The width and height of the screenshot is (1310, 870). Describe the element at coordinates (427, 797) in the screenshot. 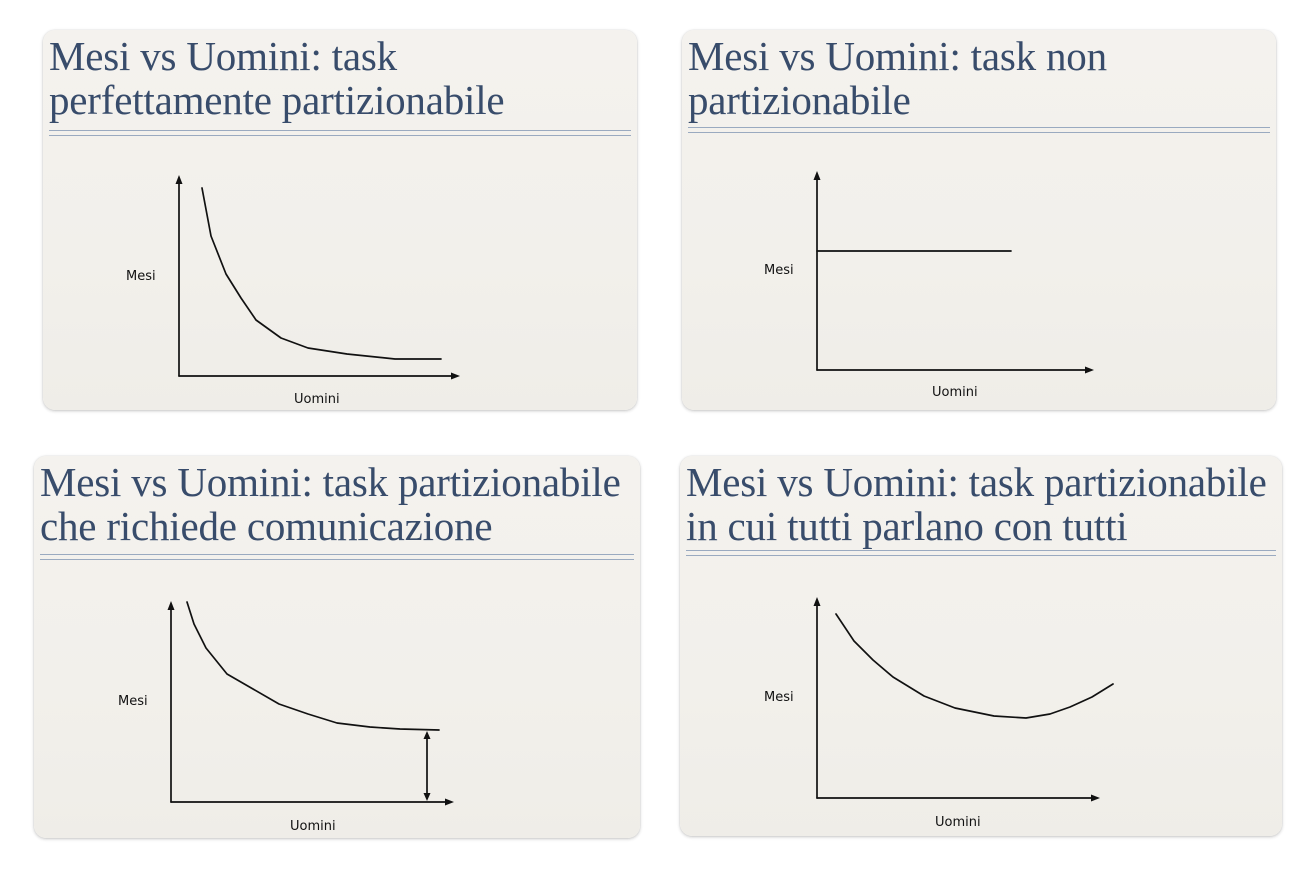

I see `minimum-marker-arrowhead-bottom` at that location.